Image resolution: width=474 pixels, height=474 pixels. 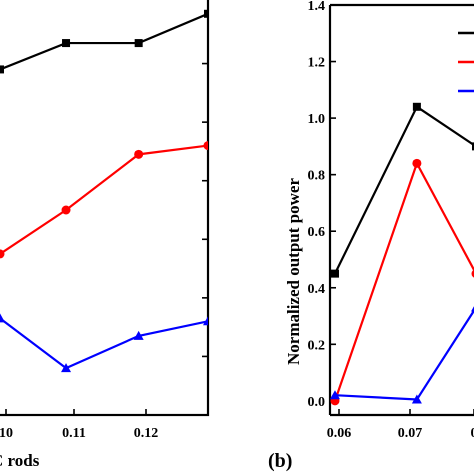 I want to click on y-tick-label: 1.0, so click(x=317, y=119).